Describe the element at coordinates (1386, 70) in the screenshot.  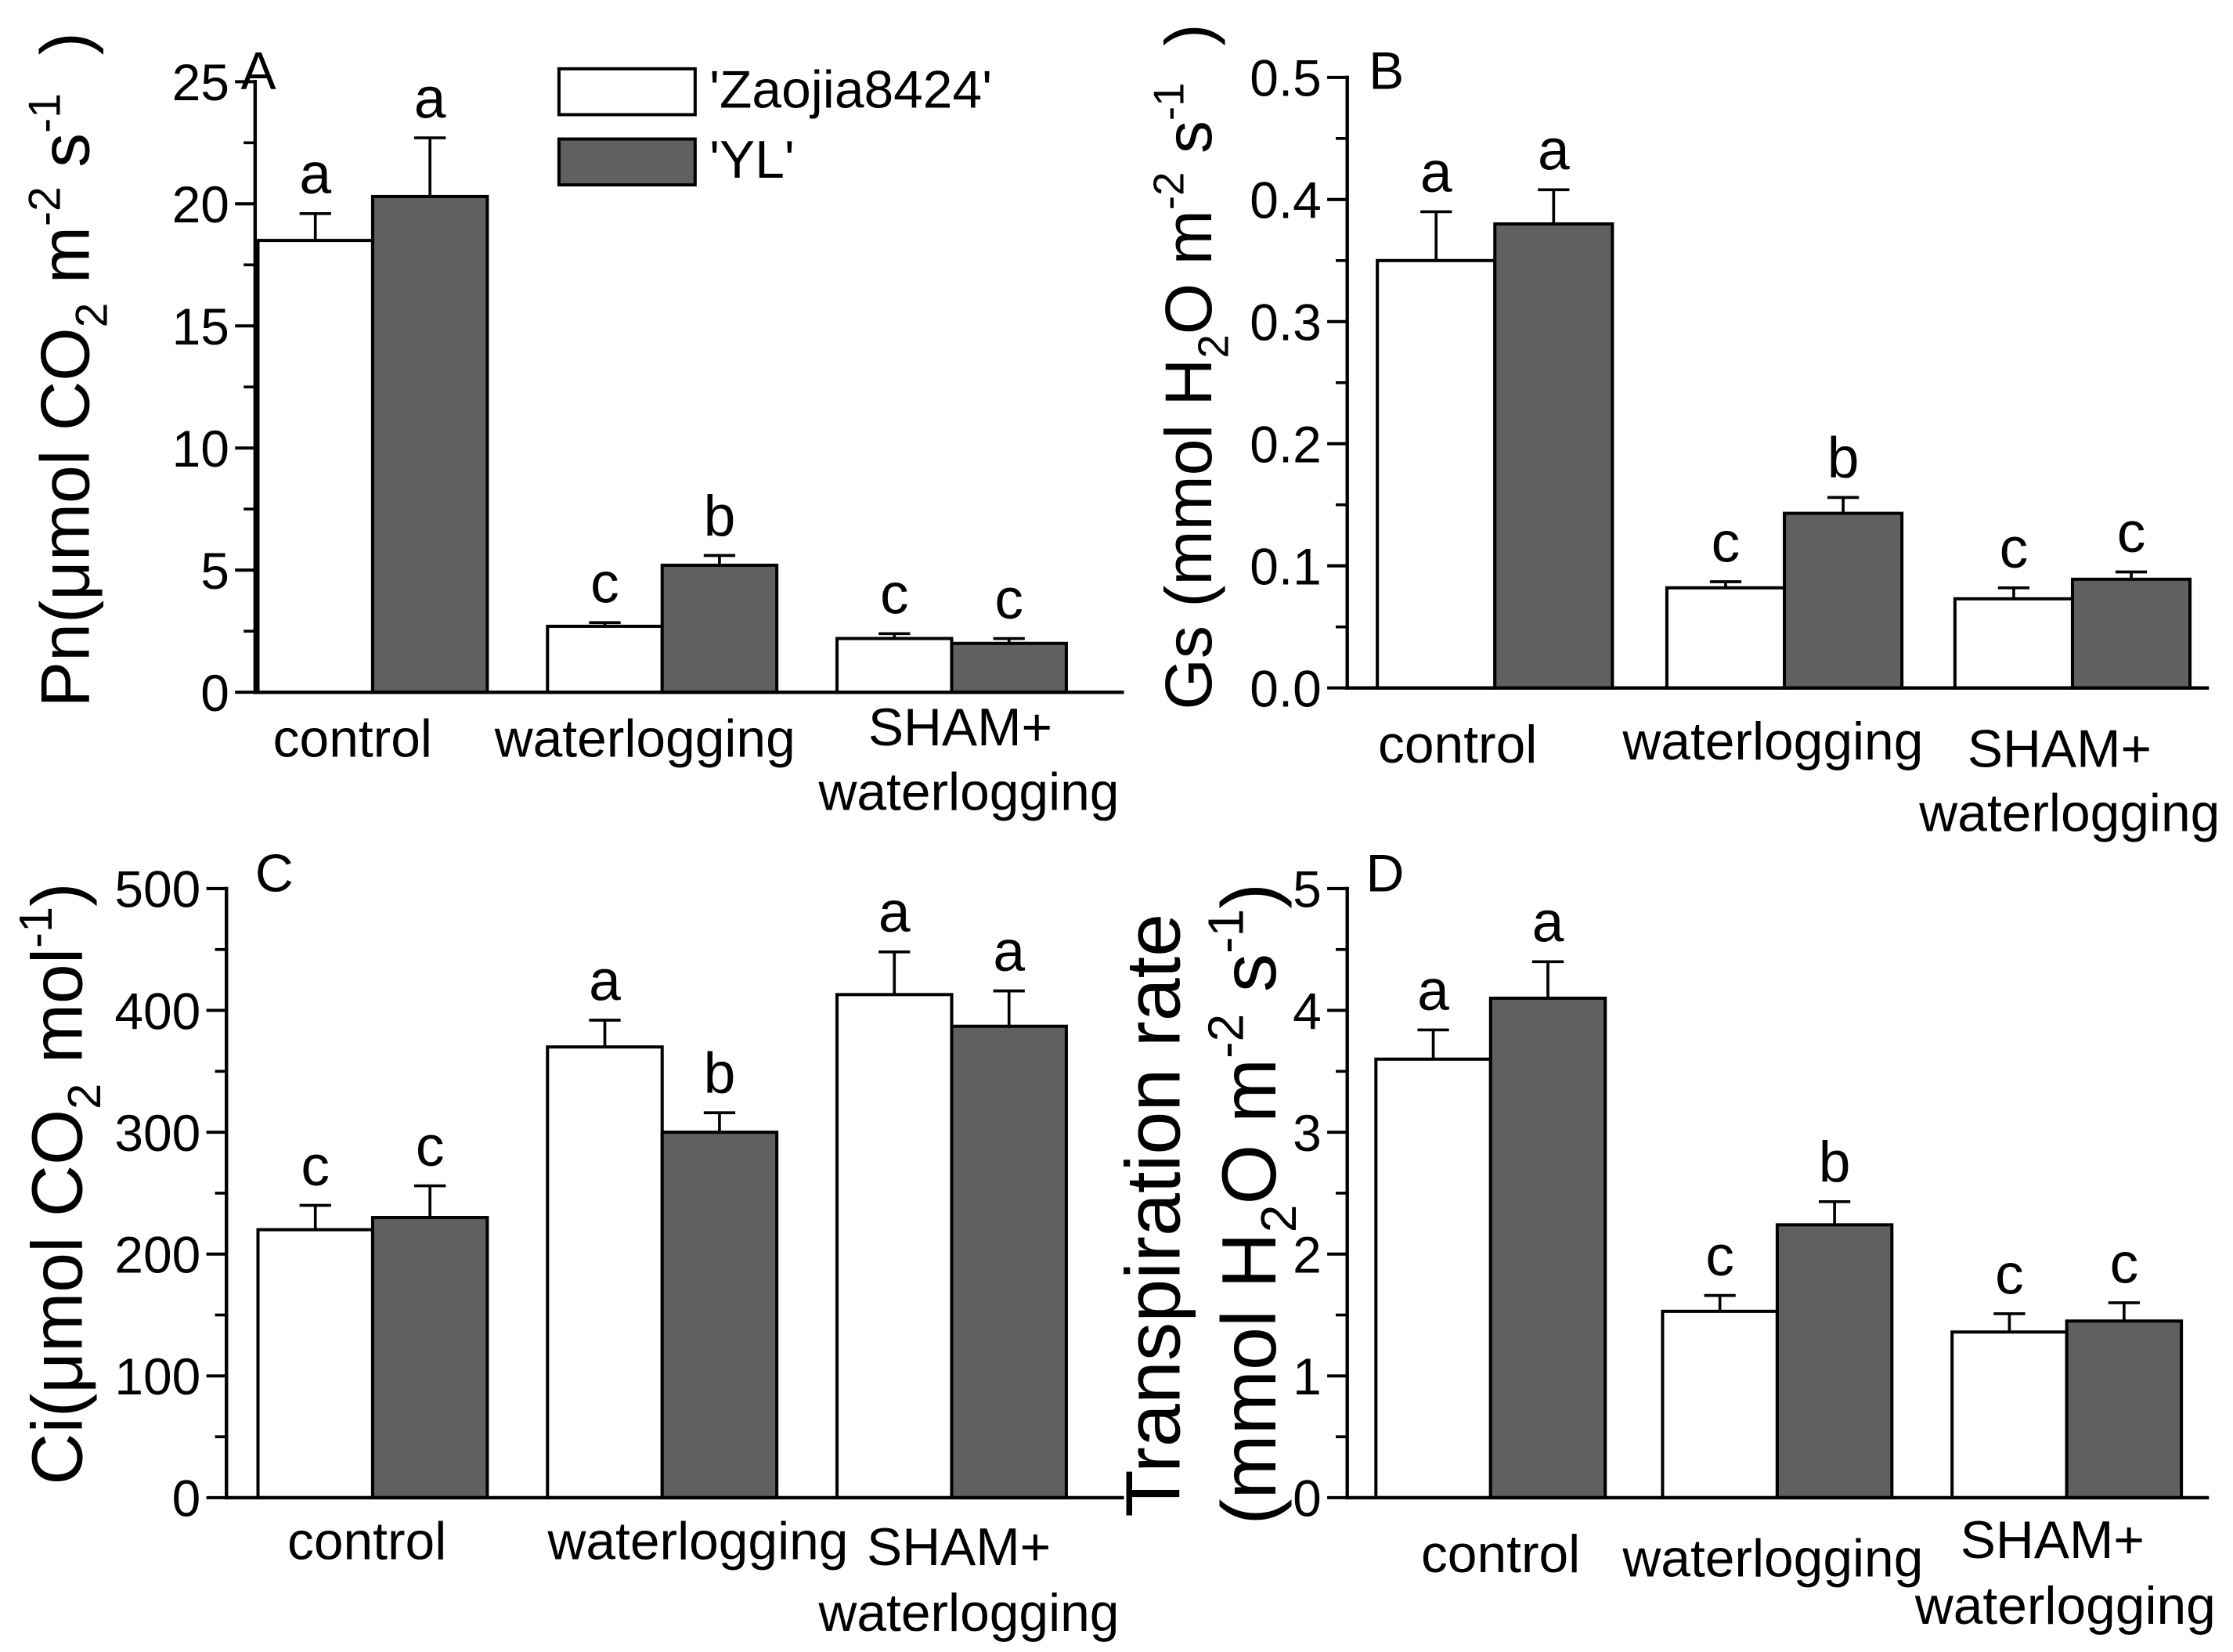
I see `panel-letter: B` at that location.